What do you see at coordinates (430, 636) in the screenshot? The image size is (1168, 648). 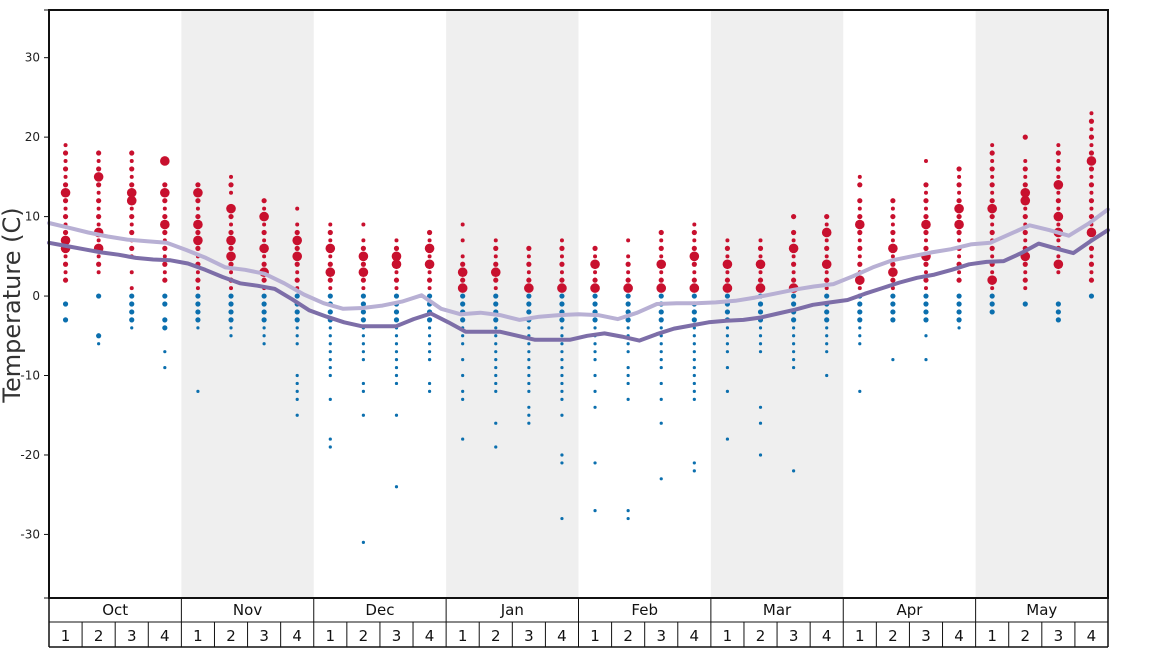 I see `week-label: 4` at bounding box center [430, 636].